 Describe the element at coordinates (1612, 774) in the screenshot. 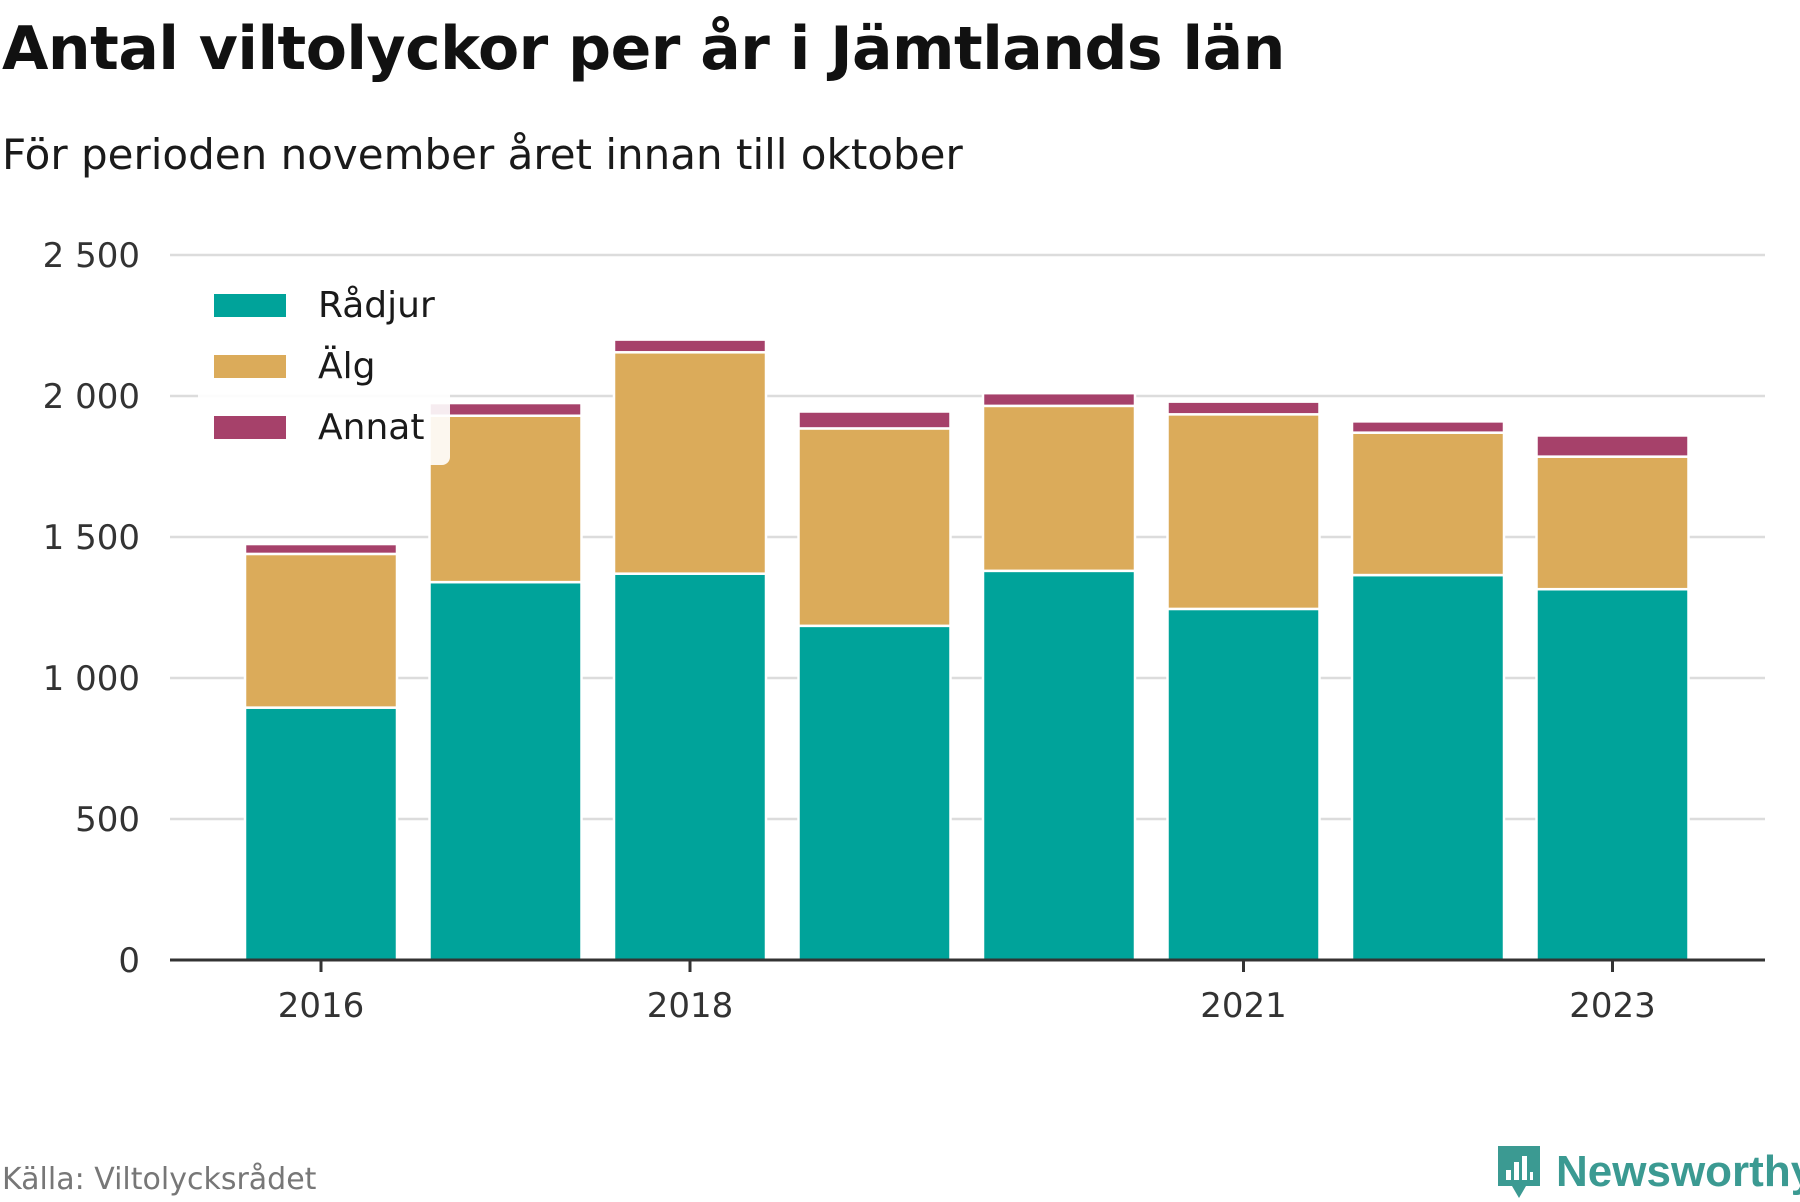

I see `bar-rådjur-2023` at that location.